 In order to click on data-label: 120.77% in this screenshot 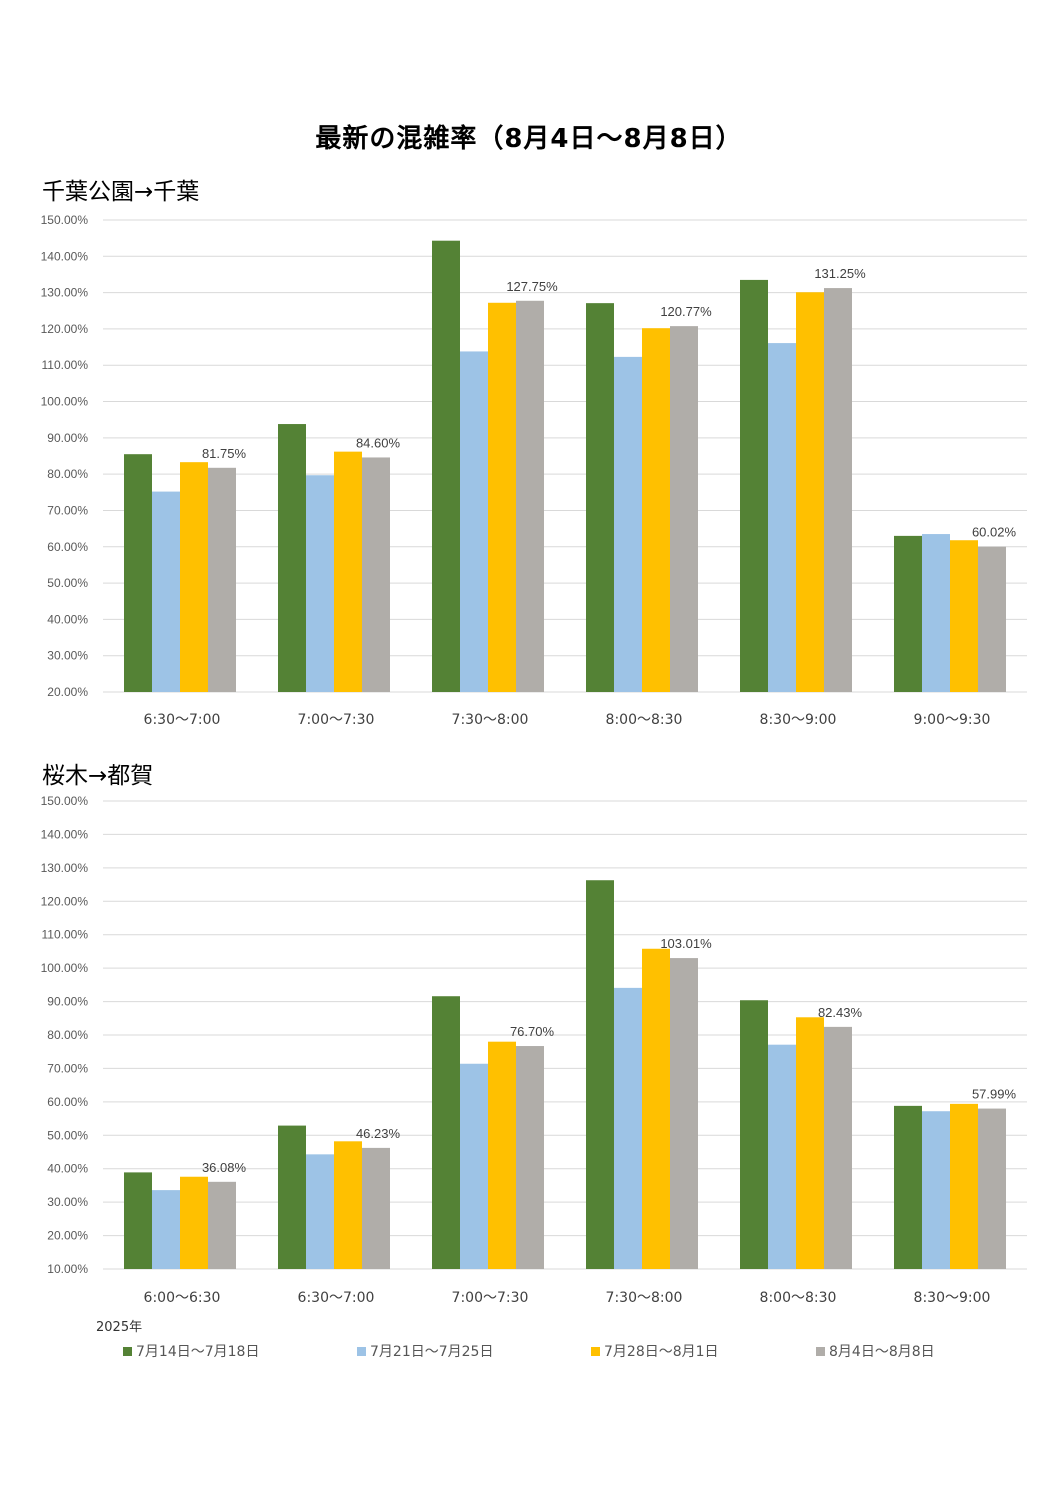, I will do `click(686, 311)`.